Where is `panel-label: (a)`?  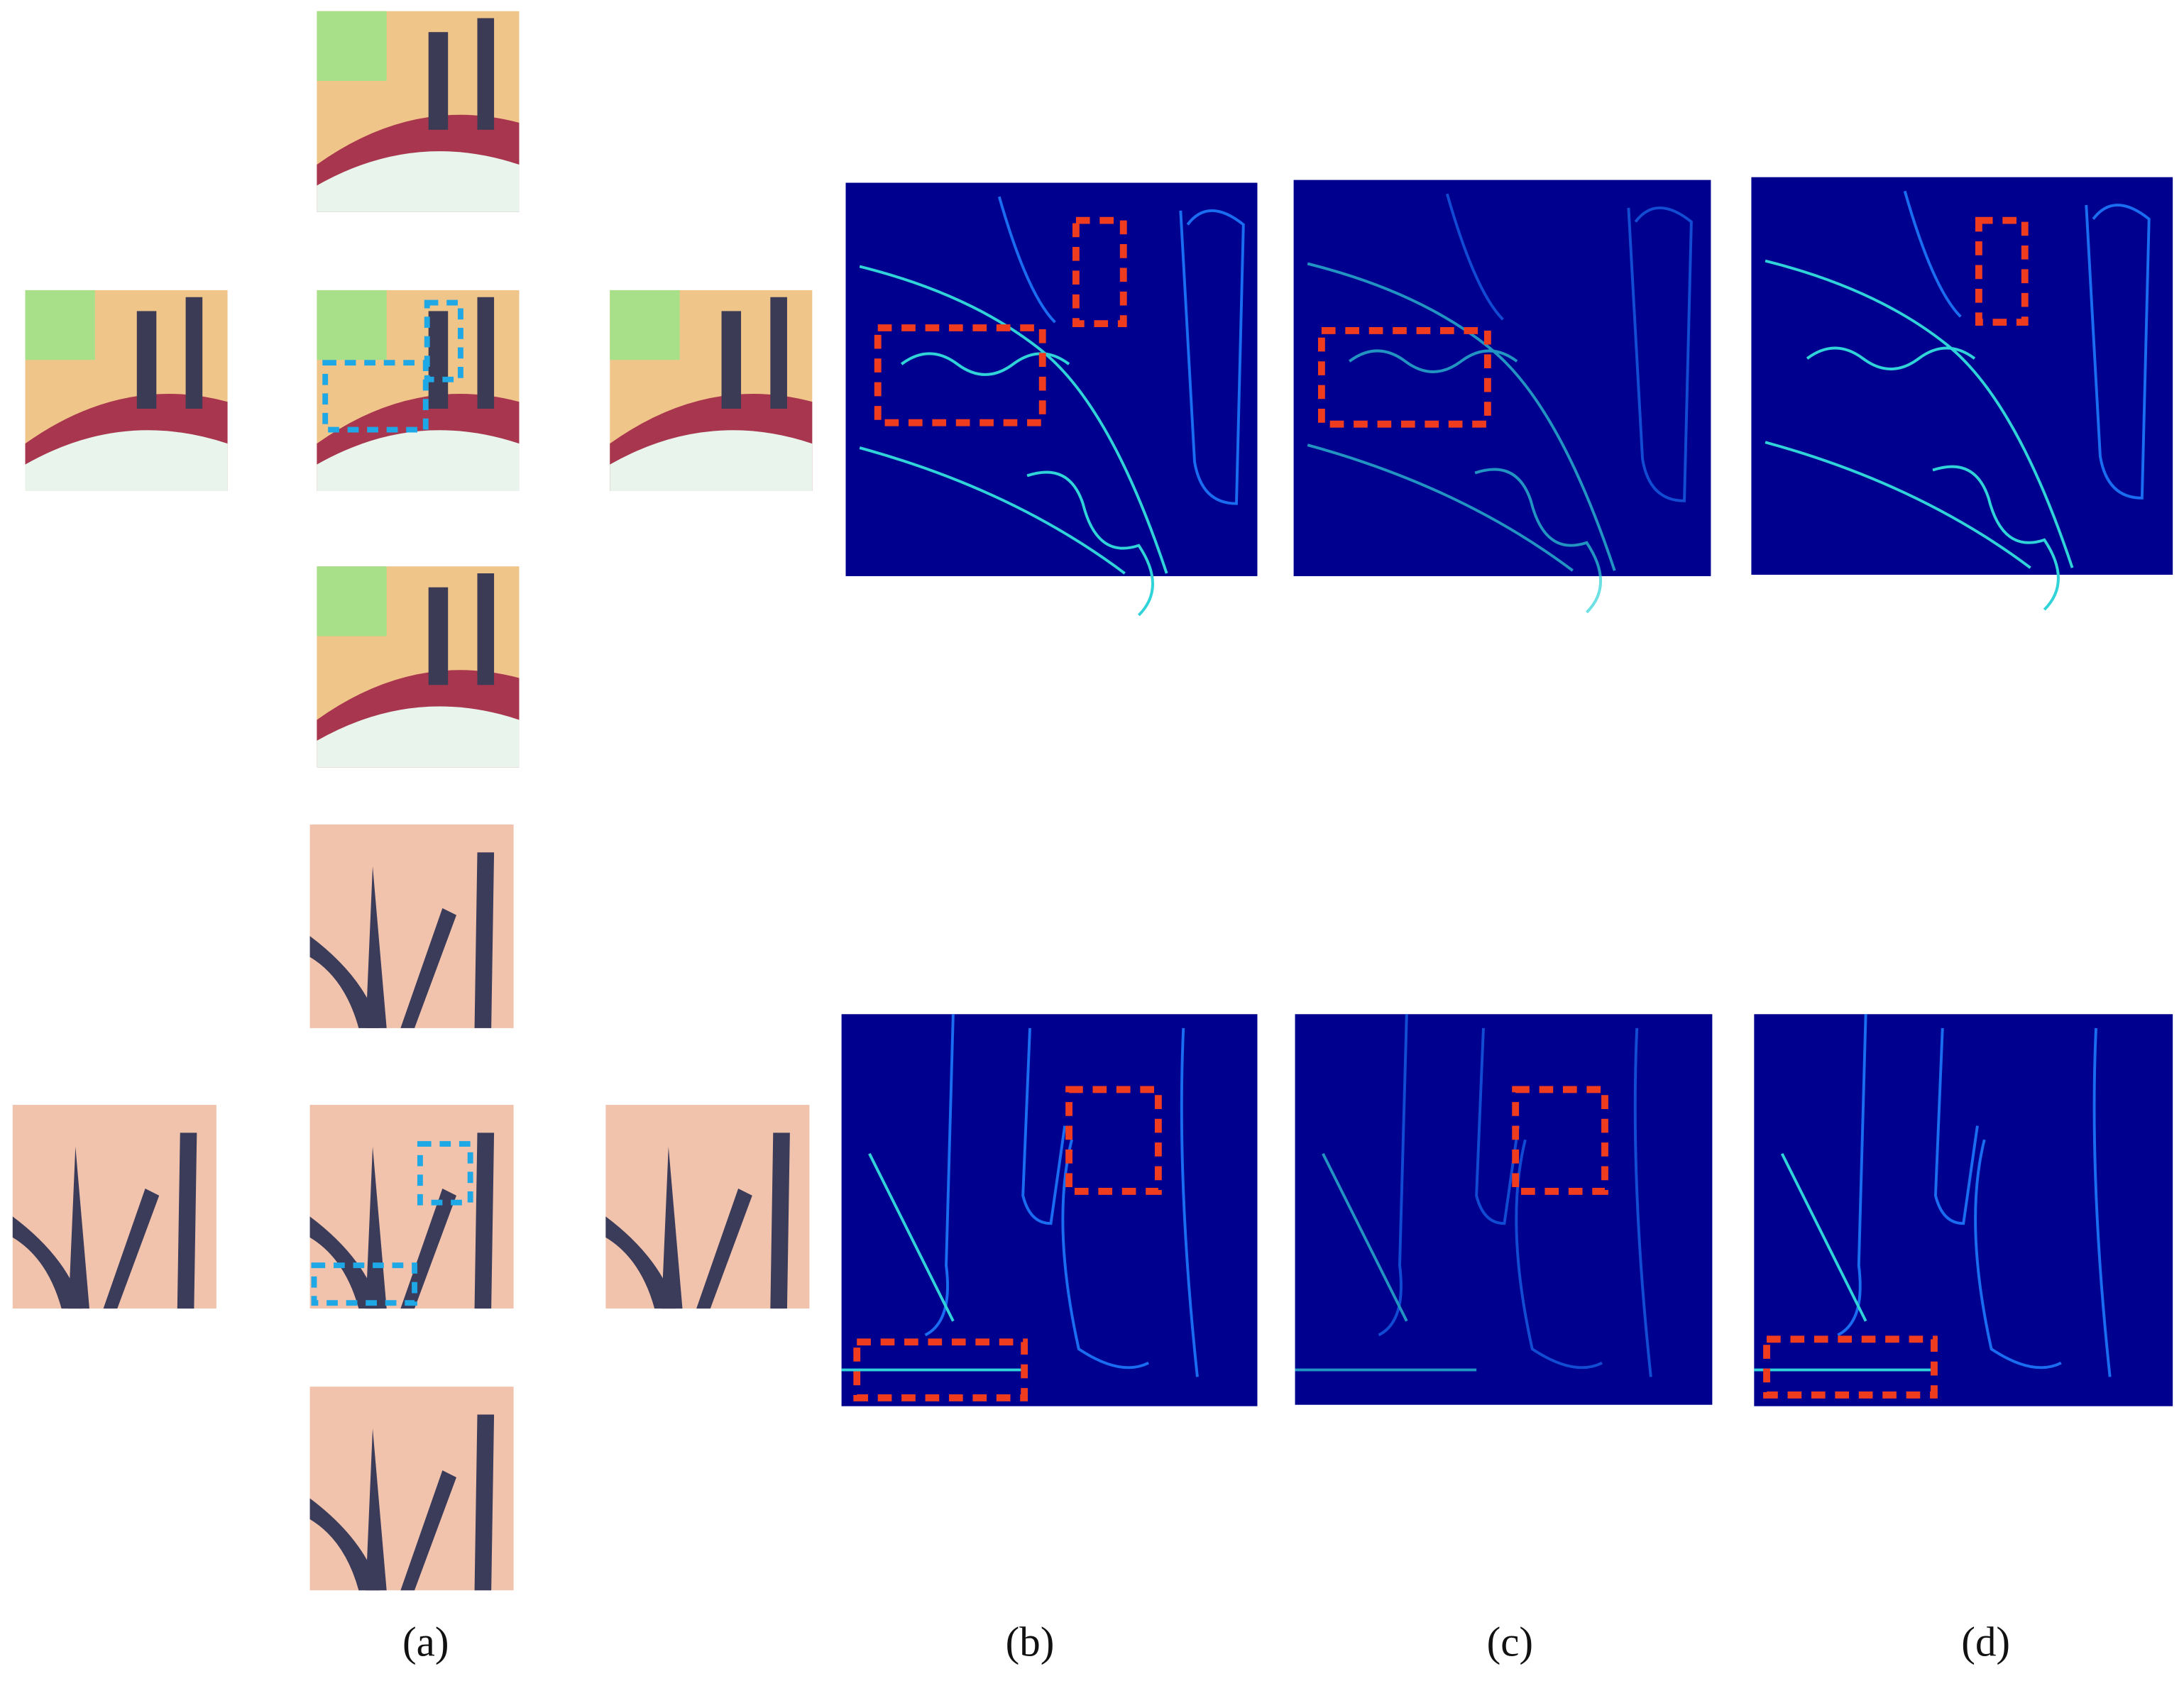
panel-label: (a) is located at coordinates (426, 1642).